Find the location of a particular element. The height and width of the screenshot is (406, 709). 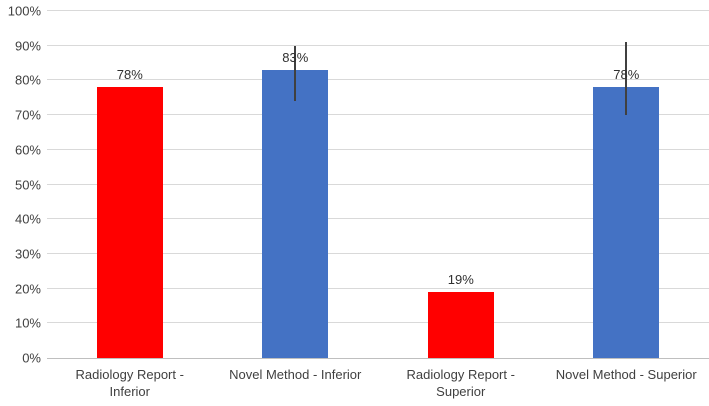

y-axis-tick-label: 40% is located at coordinates (27, 219).